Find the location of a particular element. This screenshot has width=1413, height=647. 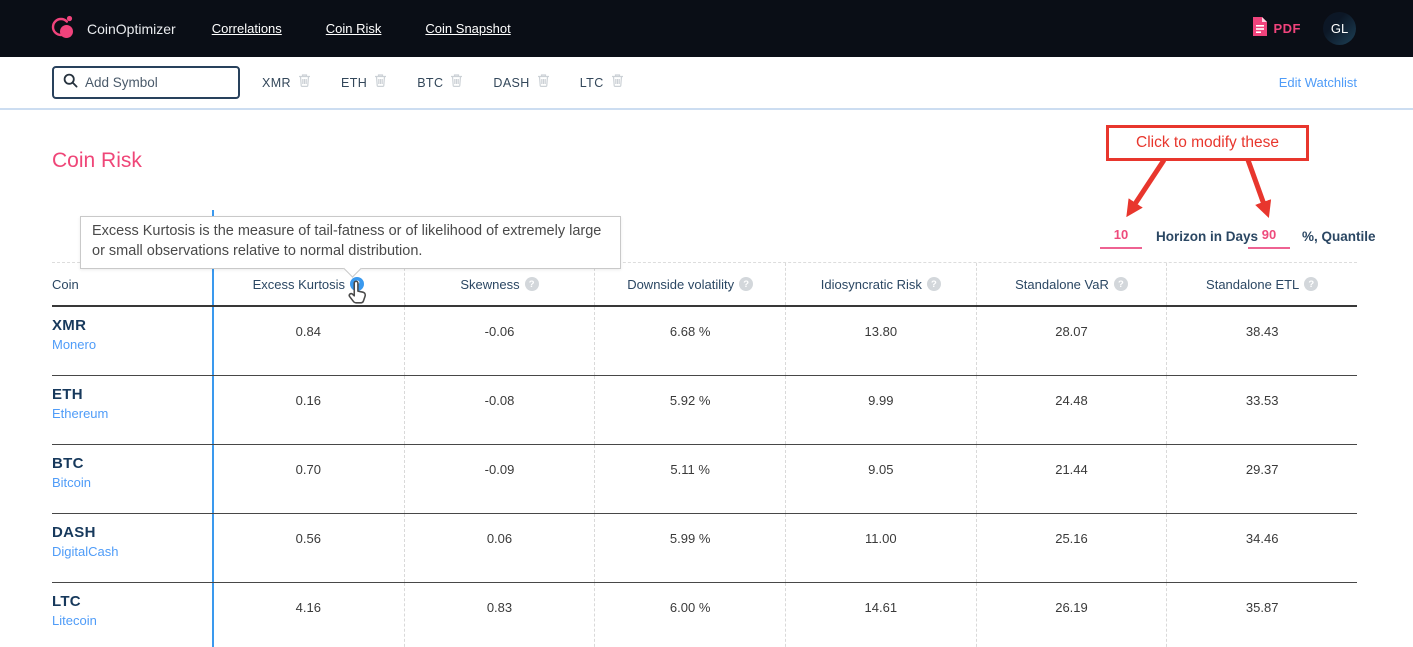

standalone-etl-value: 33.53 is located at coordinates (1261, 410).